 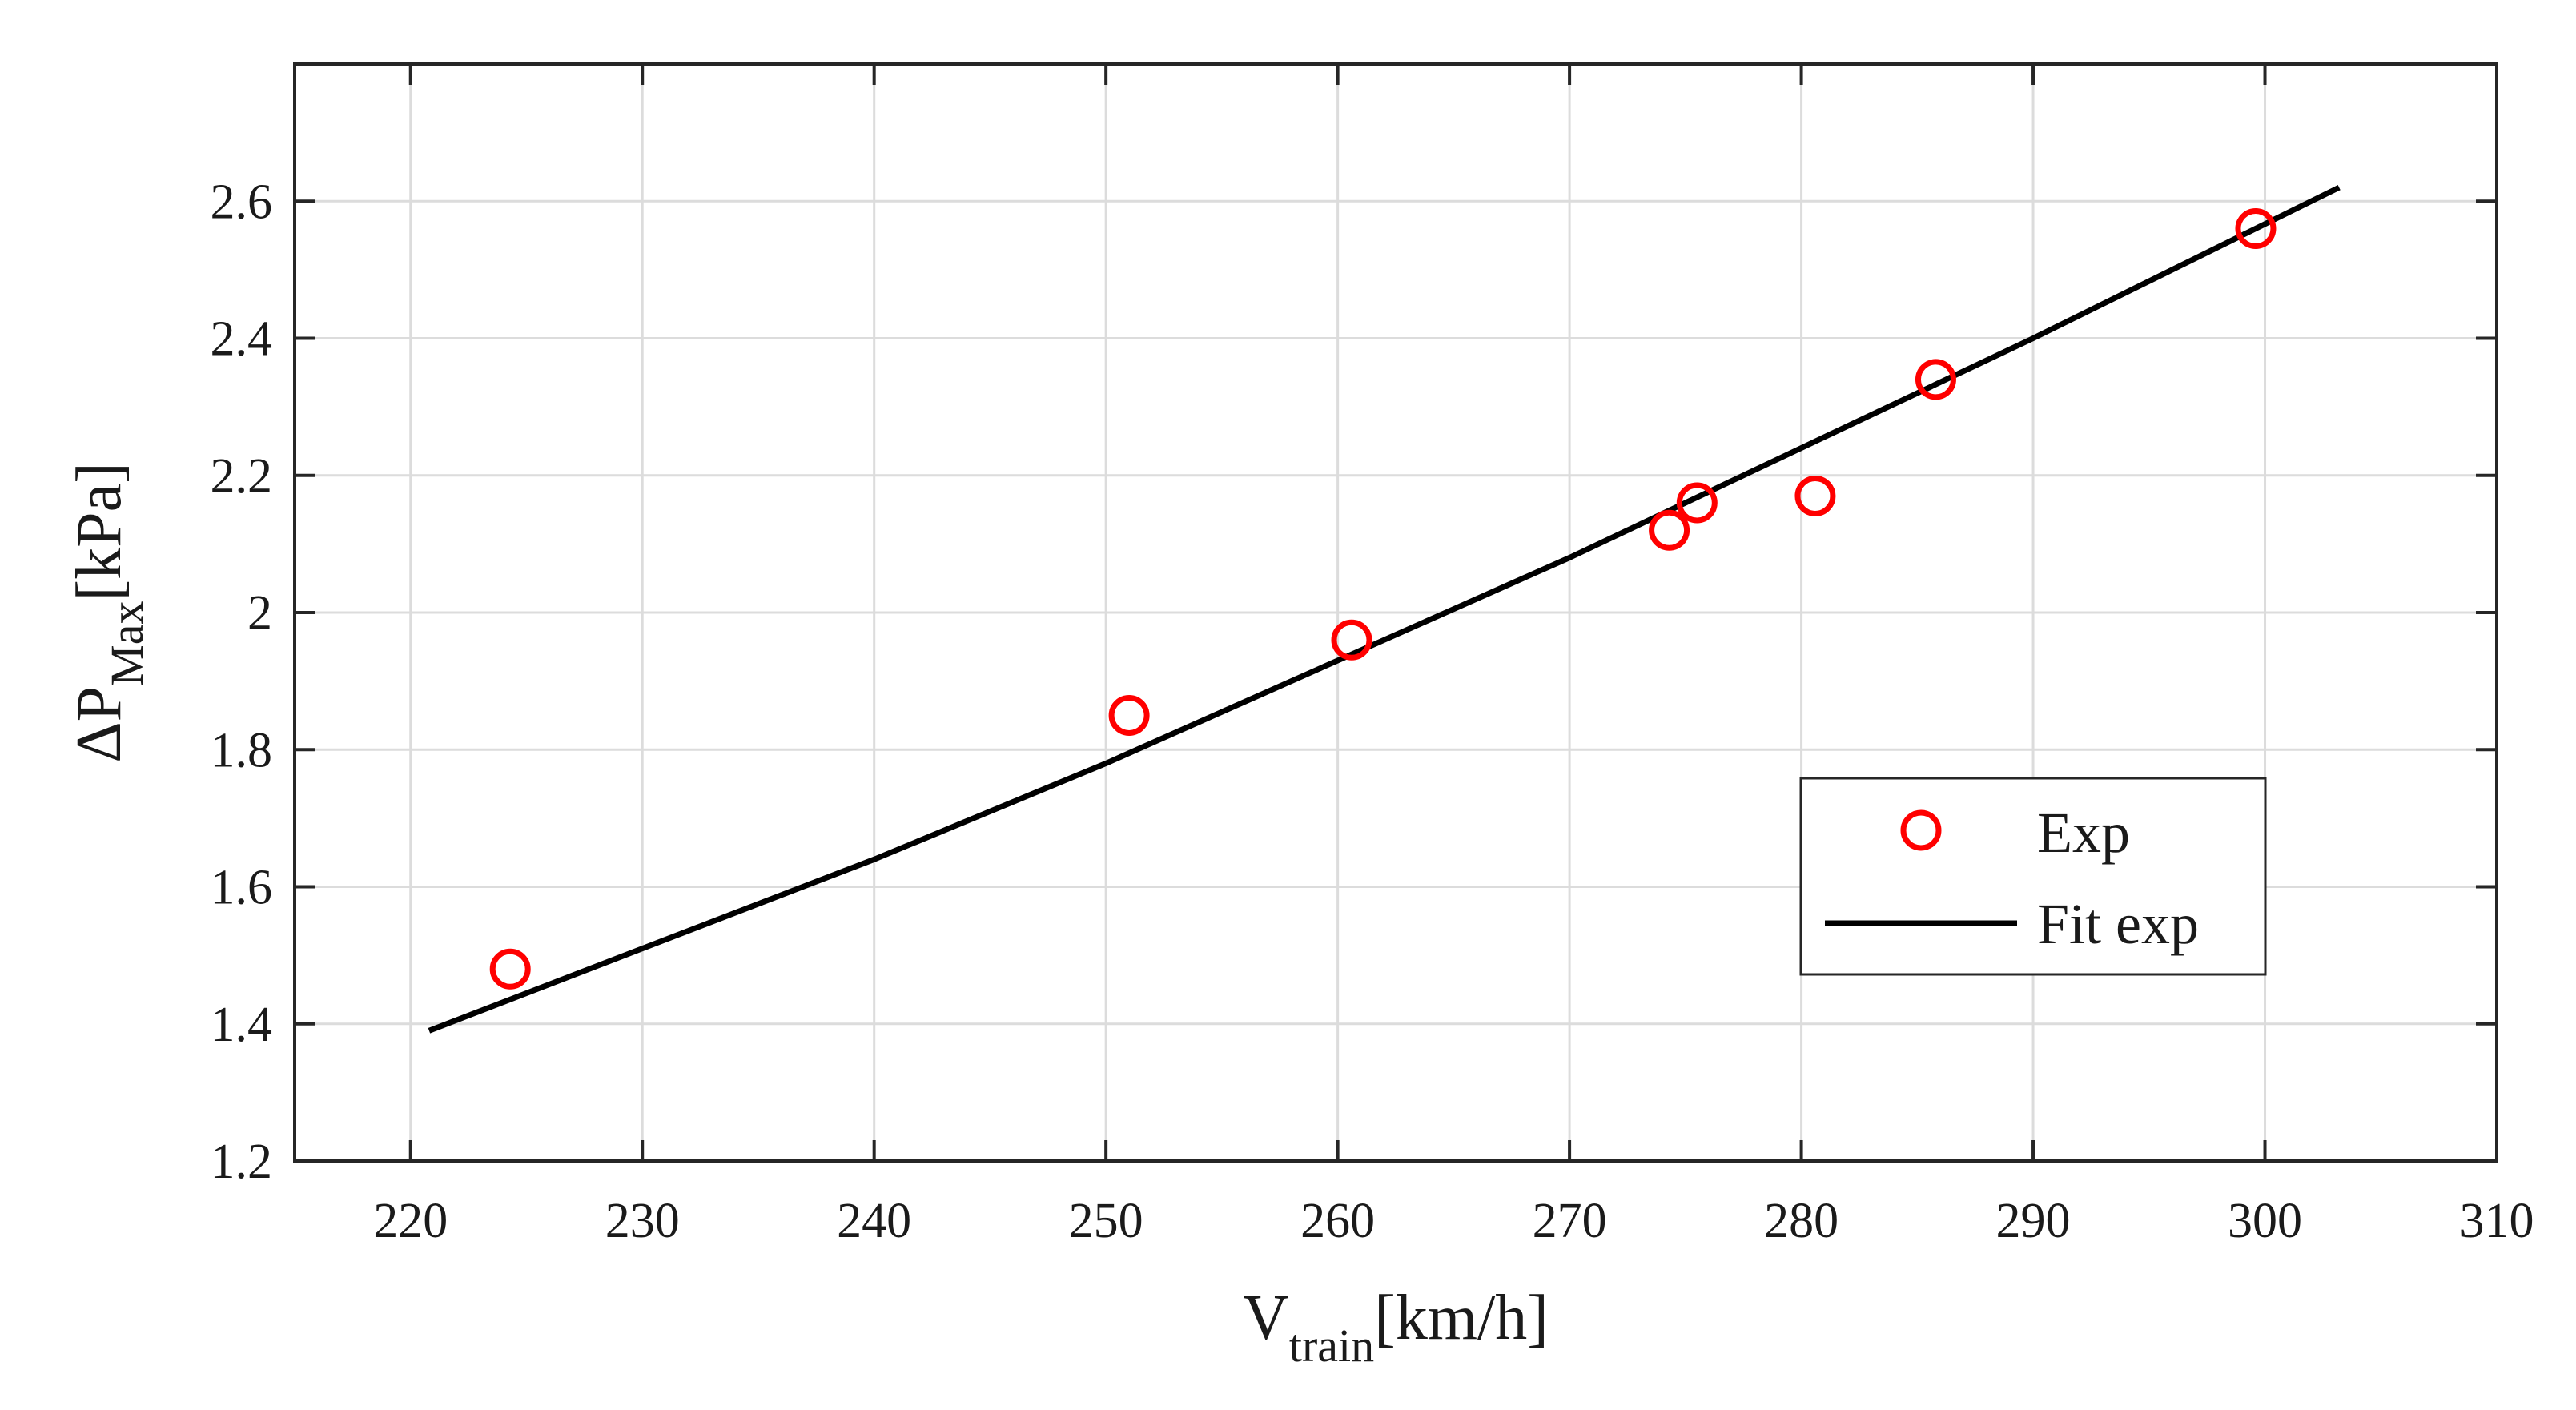 I want to click on x-tick-label: 290, so click(x=2033, y=1221).